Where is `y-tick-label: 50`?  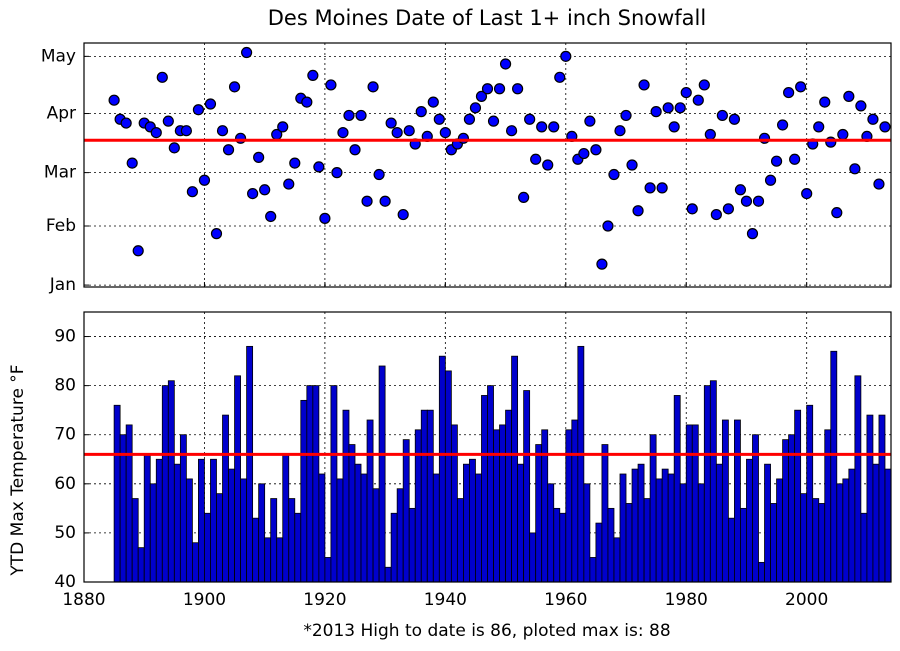
y-tick-label: 50 is located at coordinates (65, 533).